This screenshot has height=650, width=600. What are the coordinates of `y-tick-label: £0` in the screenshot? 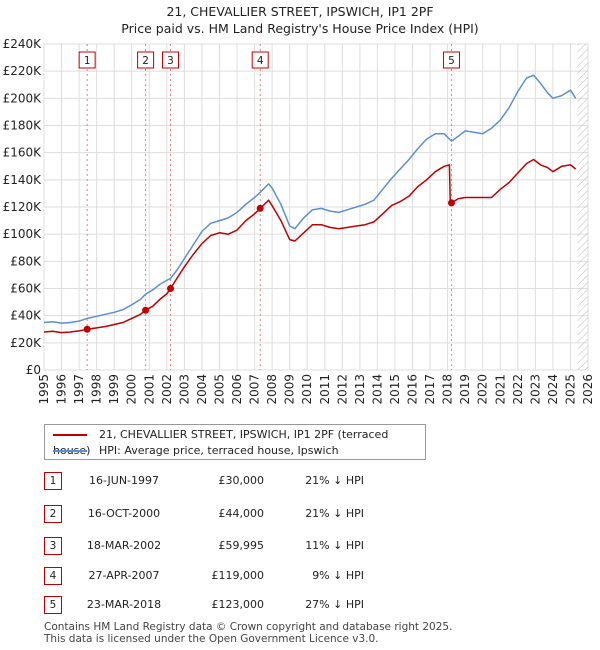 It's located at (33, 370).